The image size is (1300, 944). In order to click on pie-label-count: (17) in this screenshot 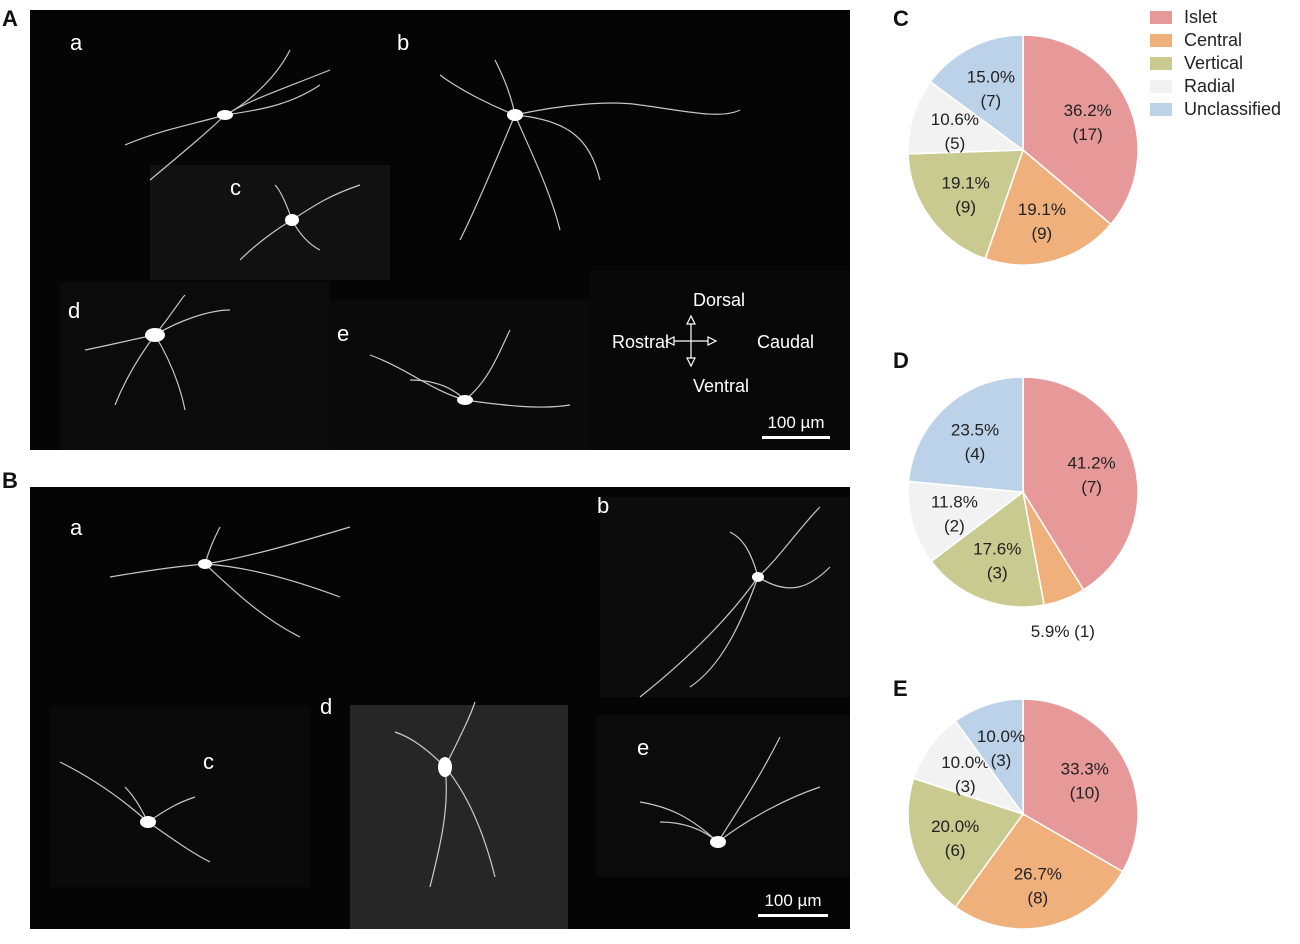, I will do `click(1088, 134)`.